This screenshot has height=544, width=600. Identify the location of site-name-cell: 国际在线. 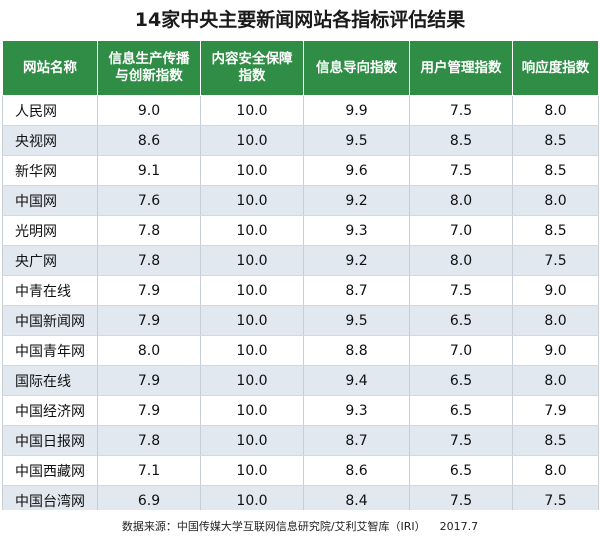
(50, 380).